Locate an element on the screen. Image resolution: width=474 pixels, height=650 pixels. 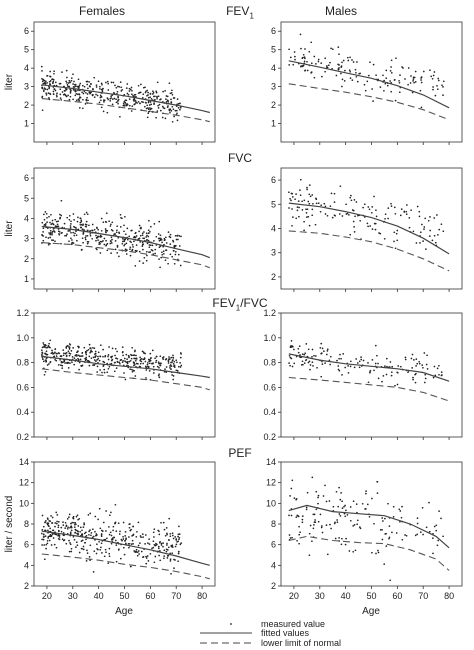
x-tick-label: 20 is located at coordinates (294, 596).